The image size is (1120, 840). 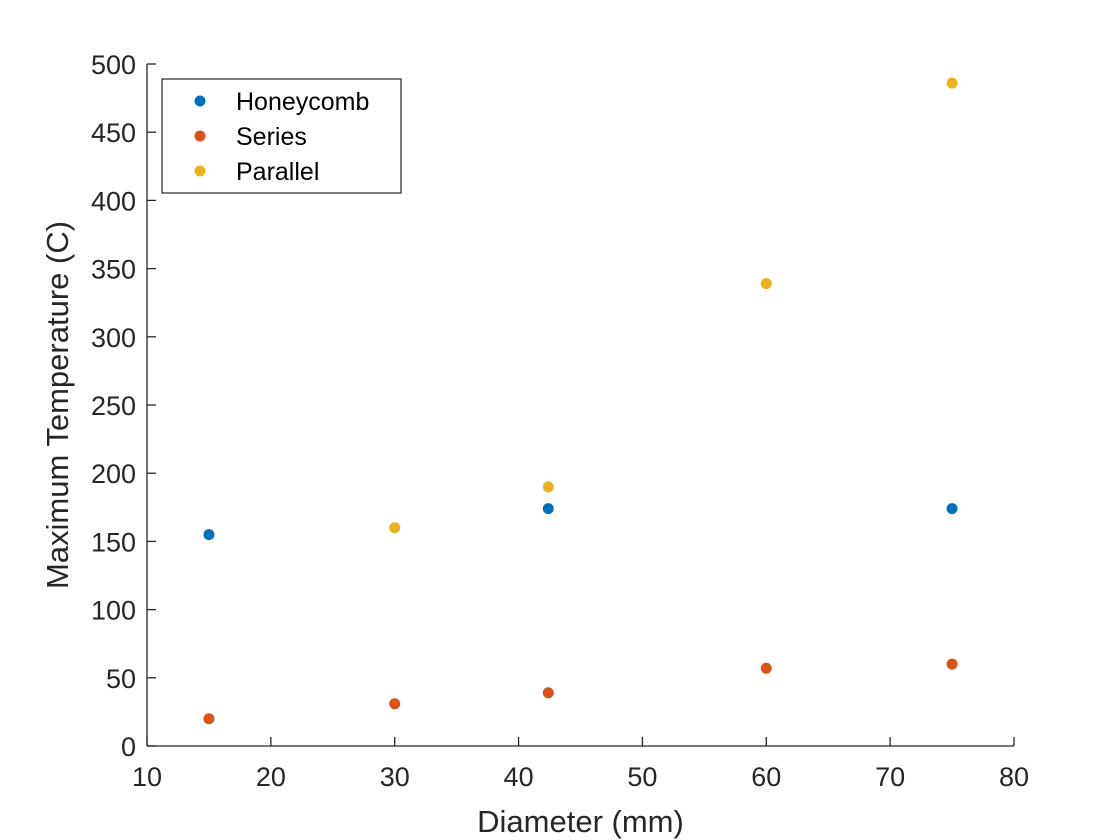 I want to click on series-series, so click(x=580, y=691).